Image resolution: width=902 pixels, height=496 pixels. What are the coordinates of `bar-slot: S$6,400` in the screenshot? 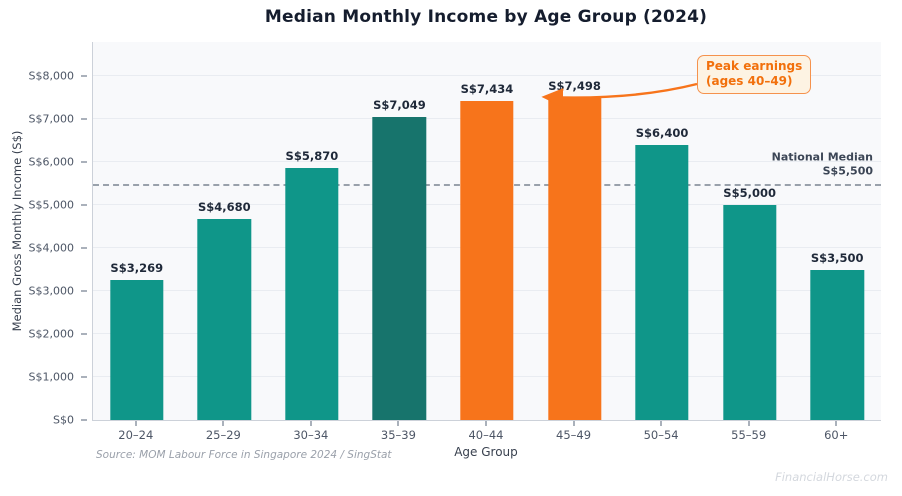 It's located at (662, 231).